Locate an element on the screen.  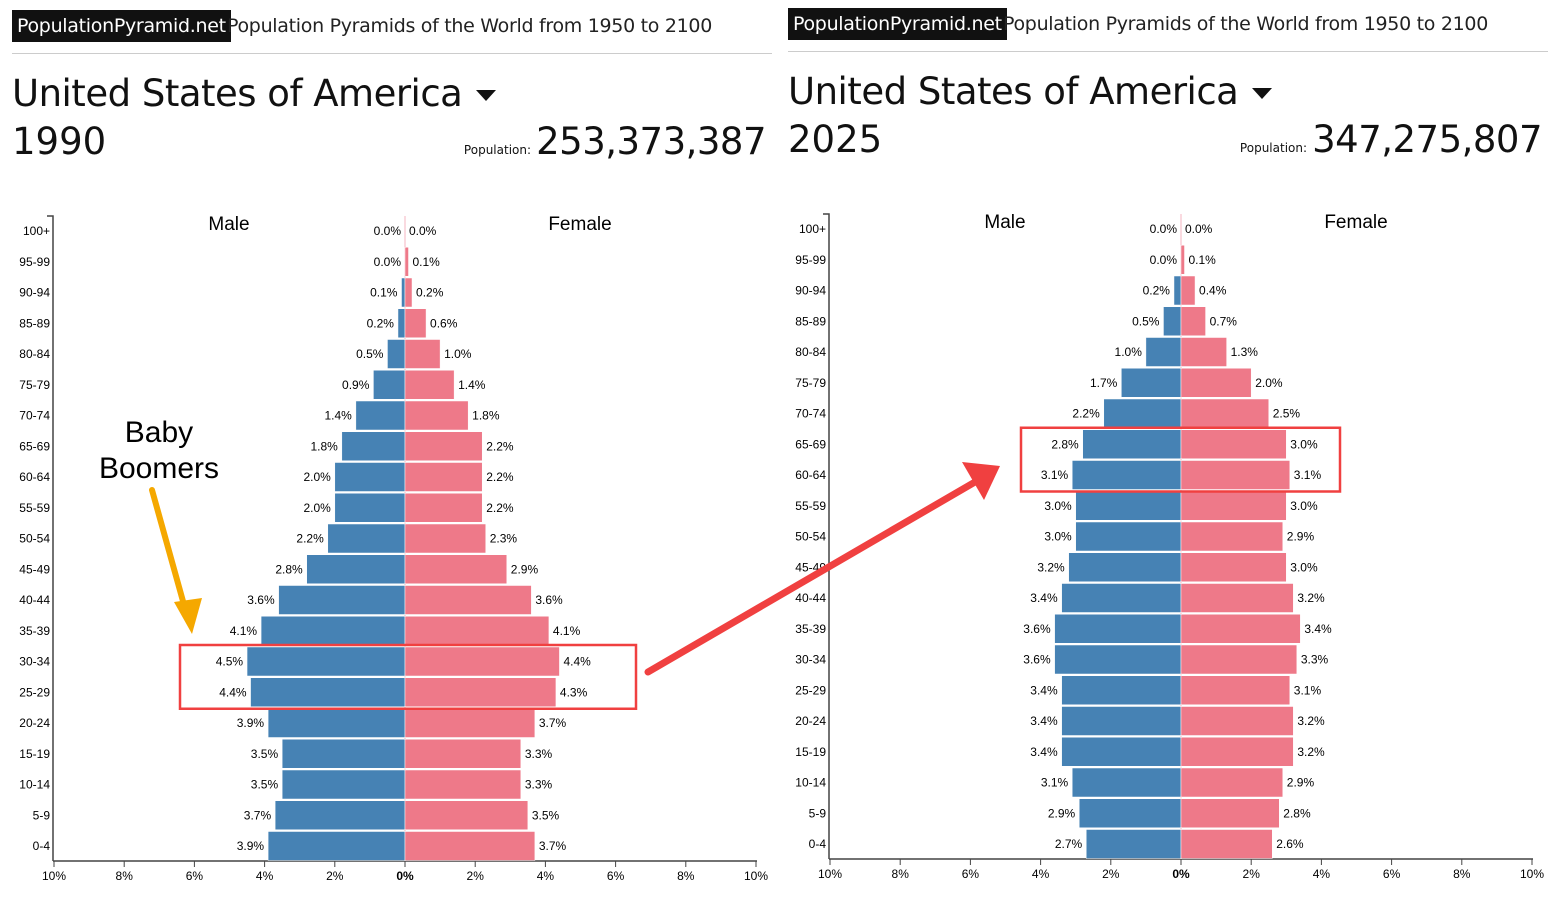
year: 2025 is located at coordinates (835, 139).